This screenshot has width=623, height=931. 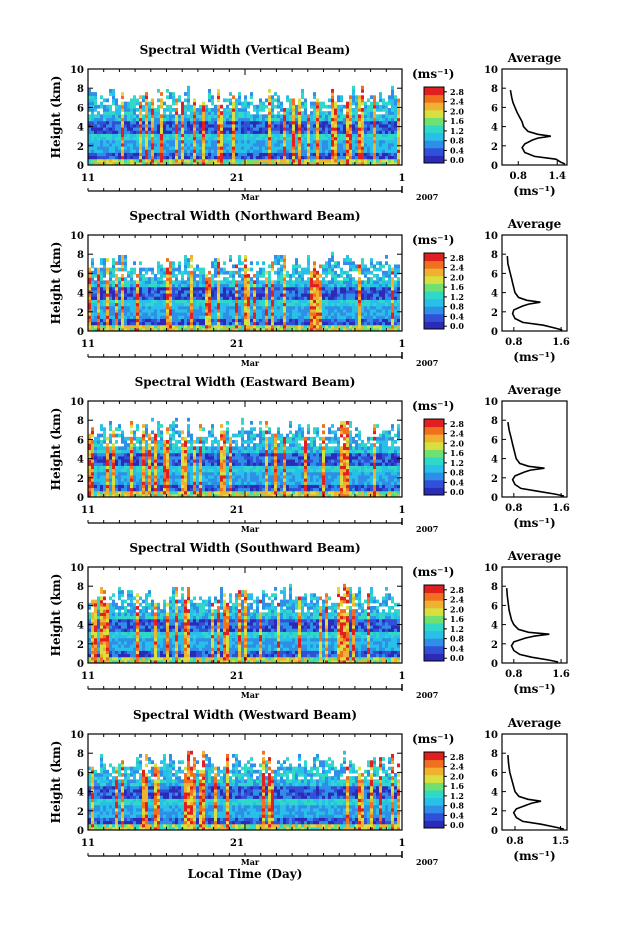 What do you see at coordinates (427, 197) in the screenshot?
I see `year-label: 2007` at bounding box center [427, 197].